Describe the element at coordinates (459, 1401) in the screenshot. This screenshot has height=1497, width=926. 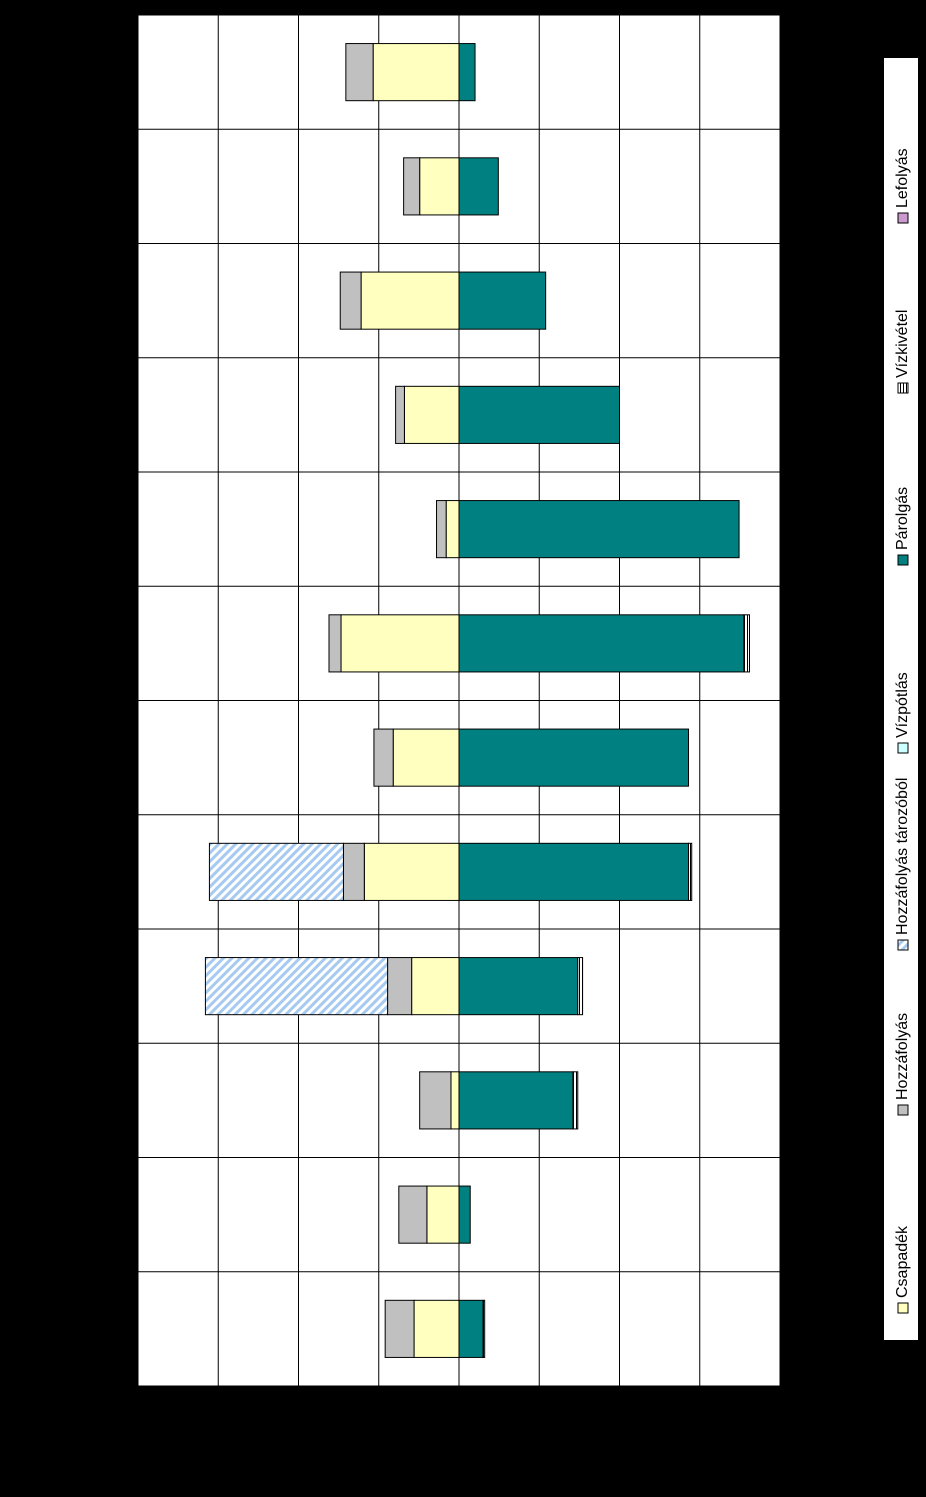
I see `x-tick-label: 0` at that location.